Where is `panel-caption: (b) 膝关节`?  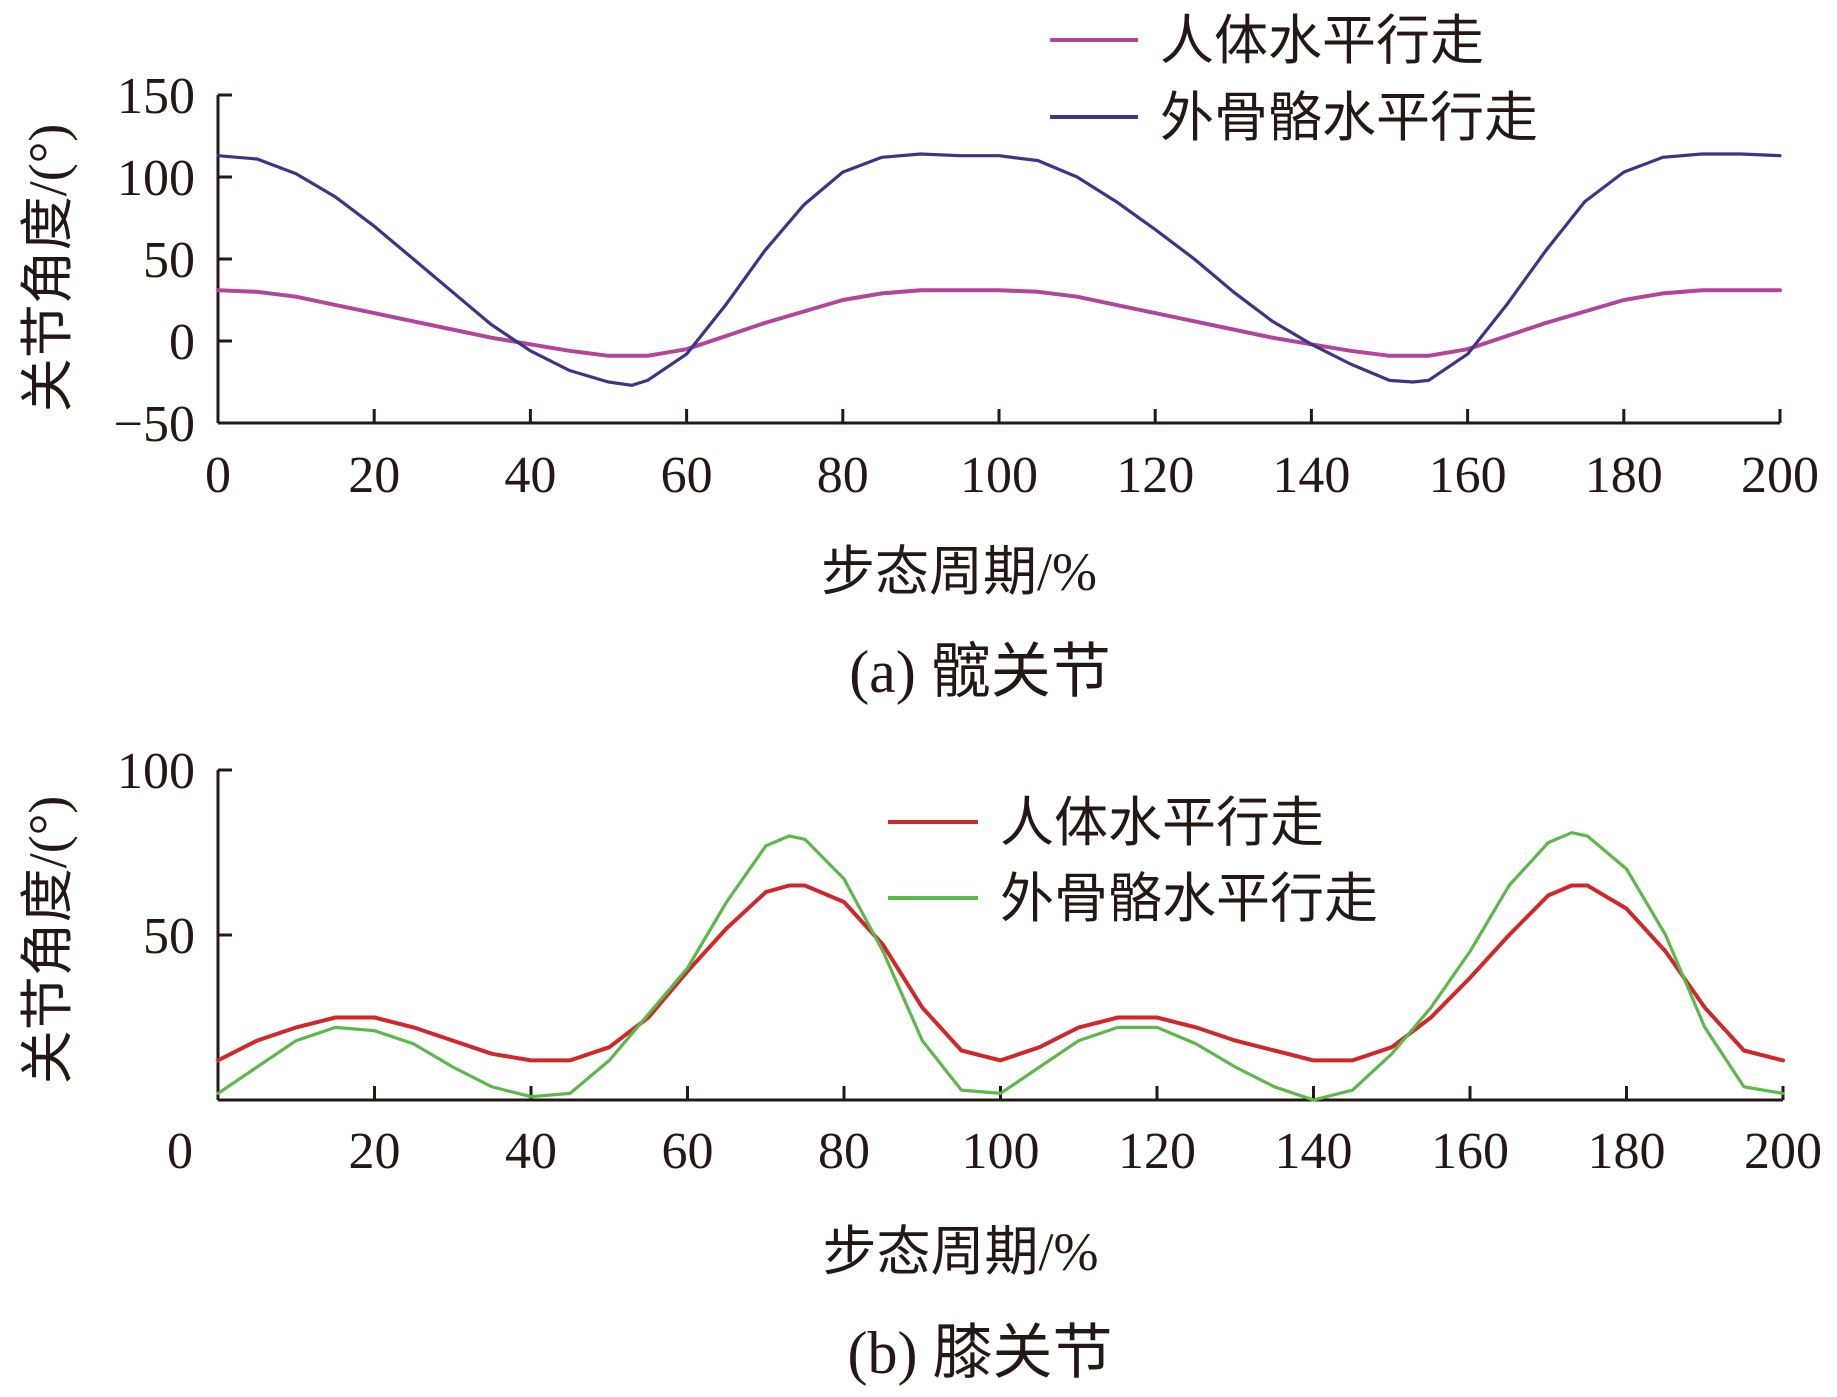 panel-caption: (b) 膝关节 is located at coordinates (980, 1353).